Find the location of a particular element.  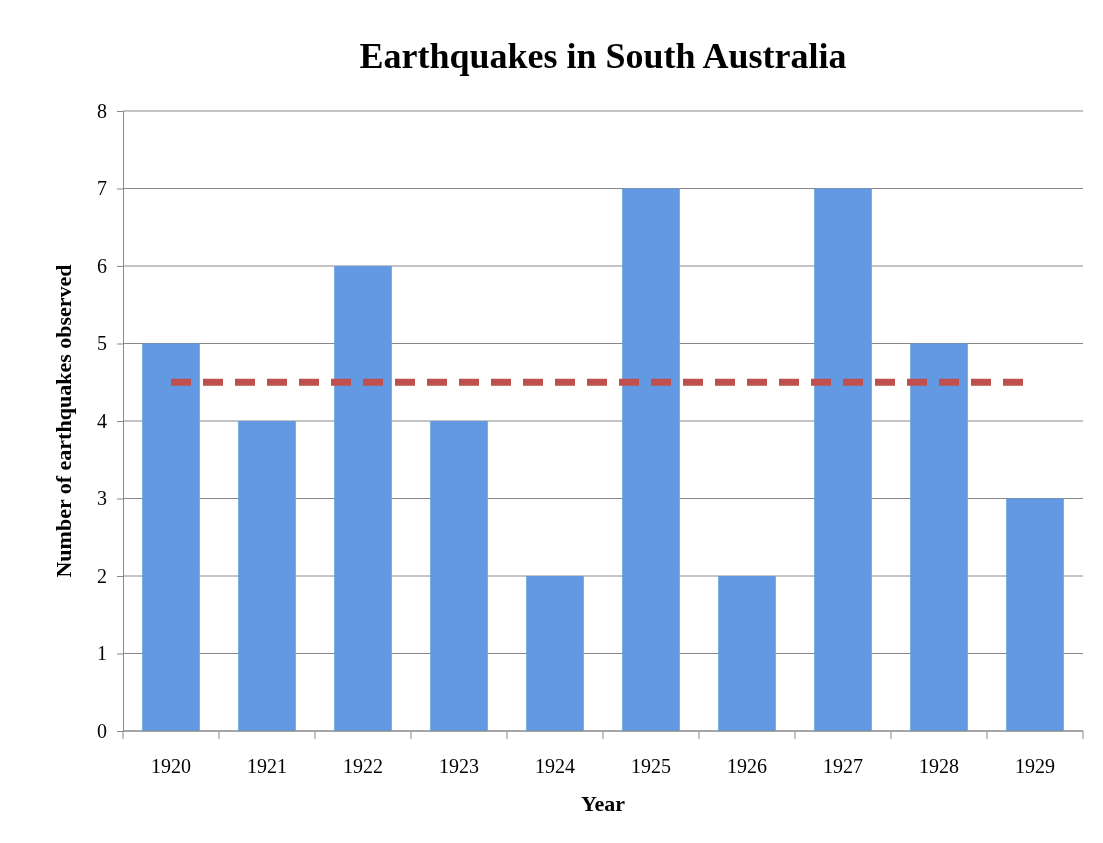

x-tick-label: 1927 is located at coordinates (843, 766).